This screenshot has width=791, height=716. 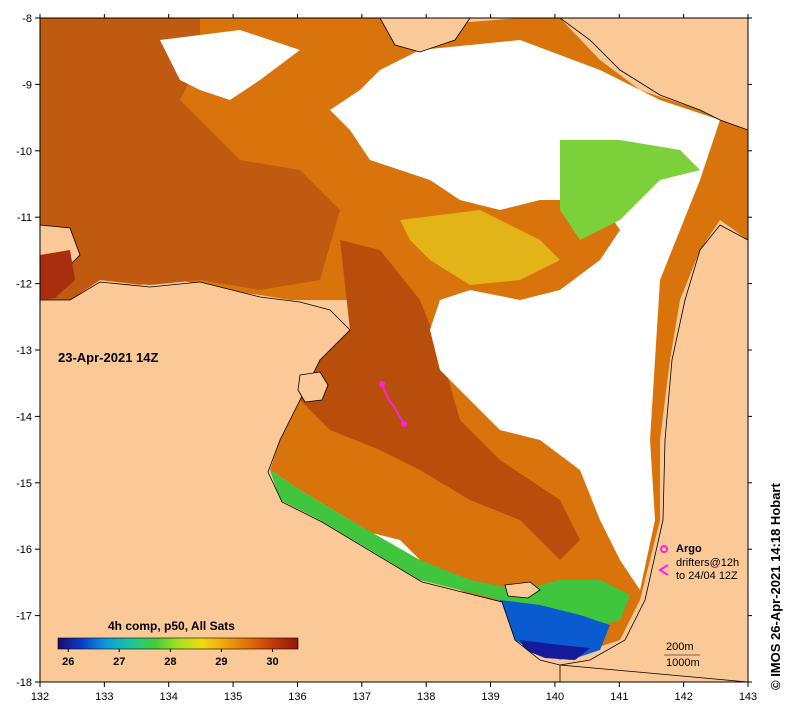 What do you see at coordinates (689, 549) in the screenshot?
I see `argo-label: Argo` at bounding box center [689, 549].